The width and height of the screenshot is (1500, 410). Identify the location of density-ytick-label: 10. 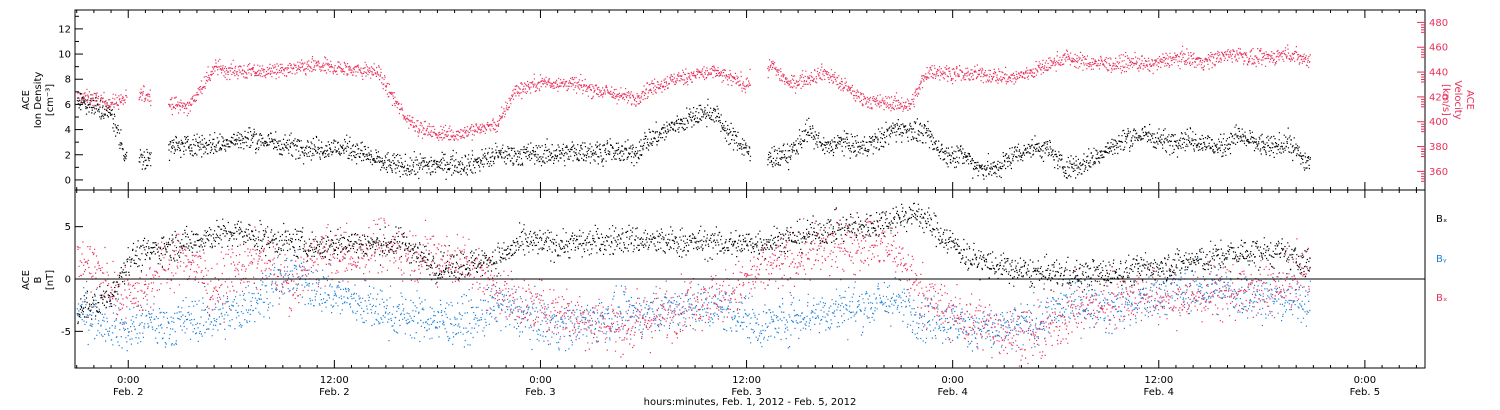
(64, 55).